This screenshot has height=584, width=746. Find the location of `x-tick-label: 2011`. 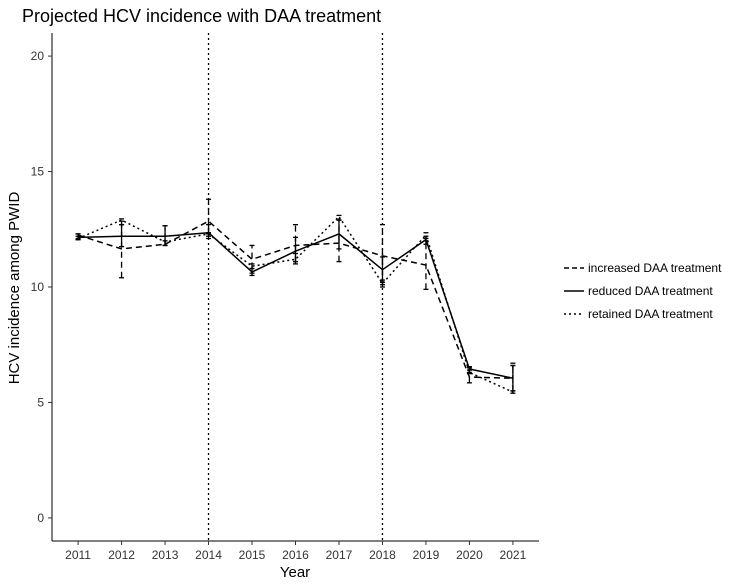

x-tick-label: 2011 is located at coordinates (78, 555).